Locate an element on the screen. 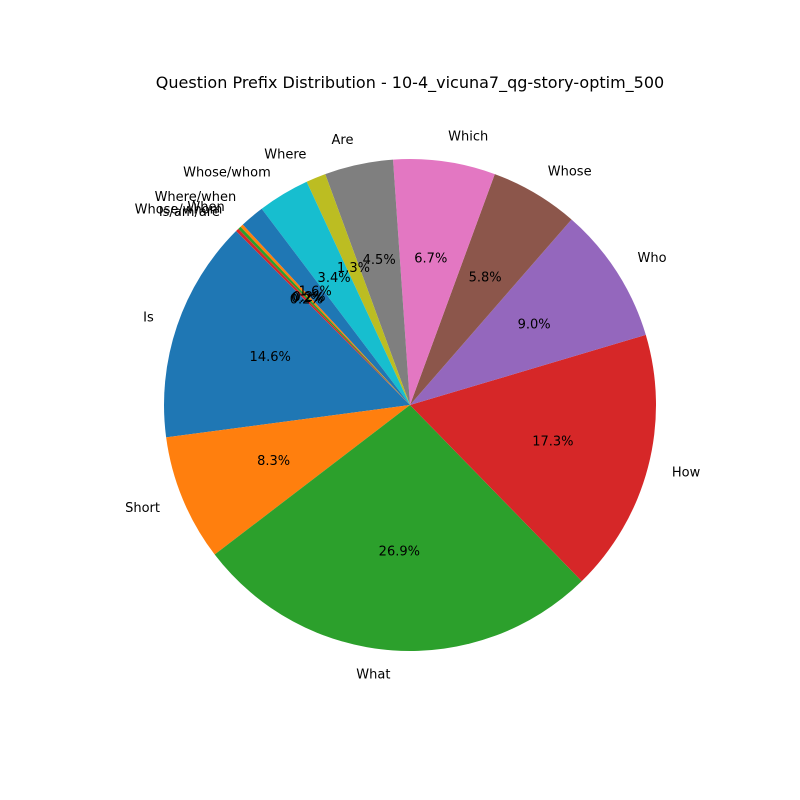  slice-label-is-am-are-13: Is/am/are is located at coordinates (189, 212).